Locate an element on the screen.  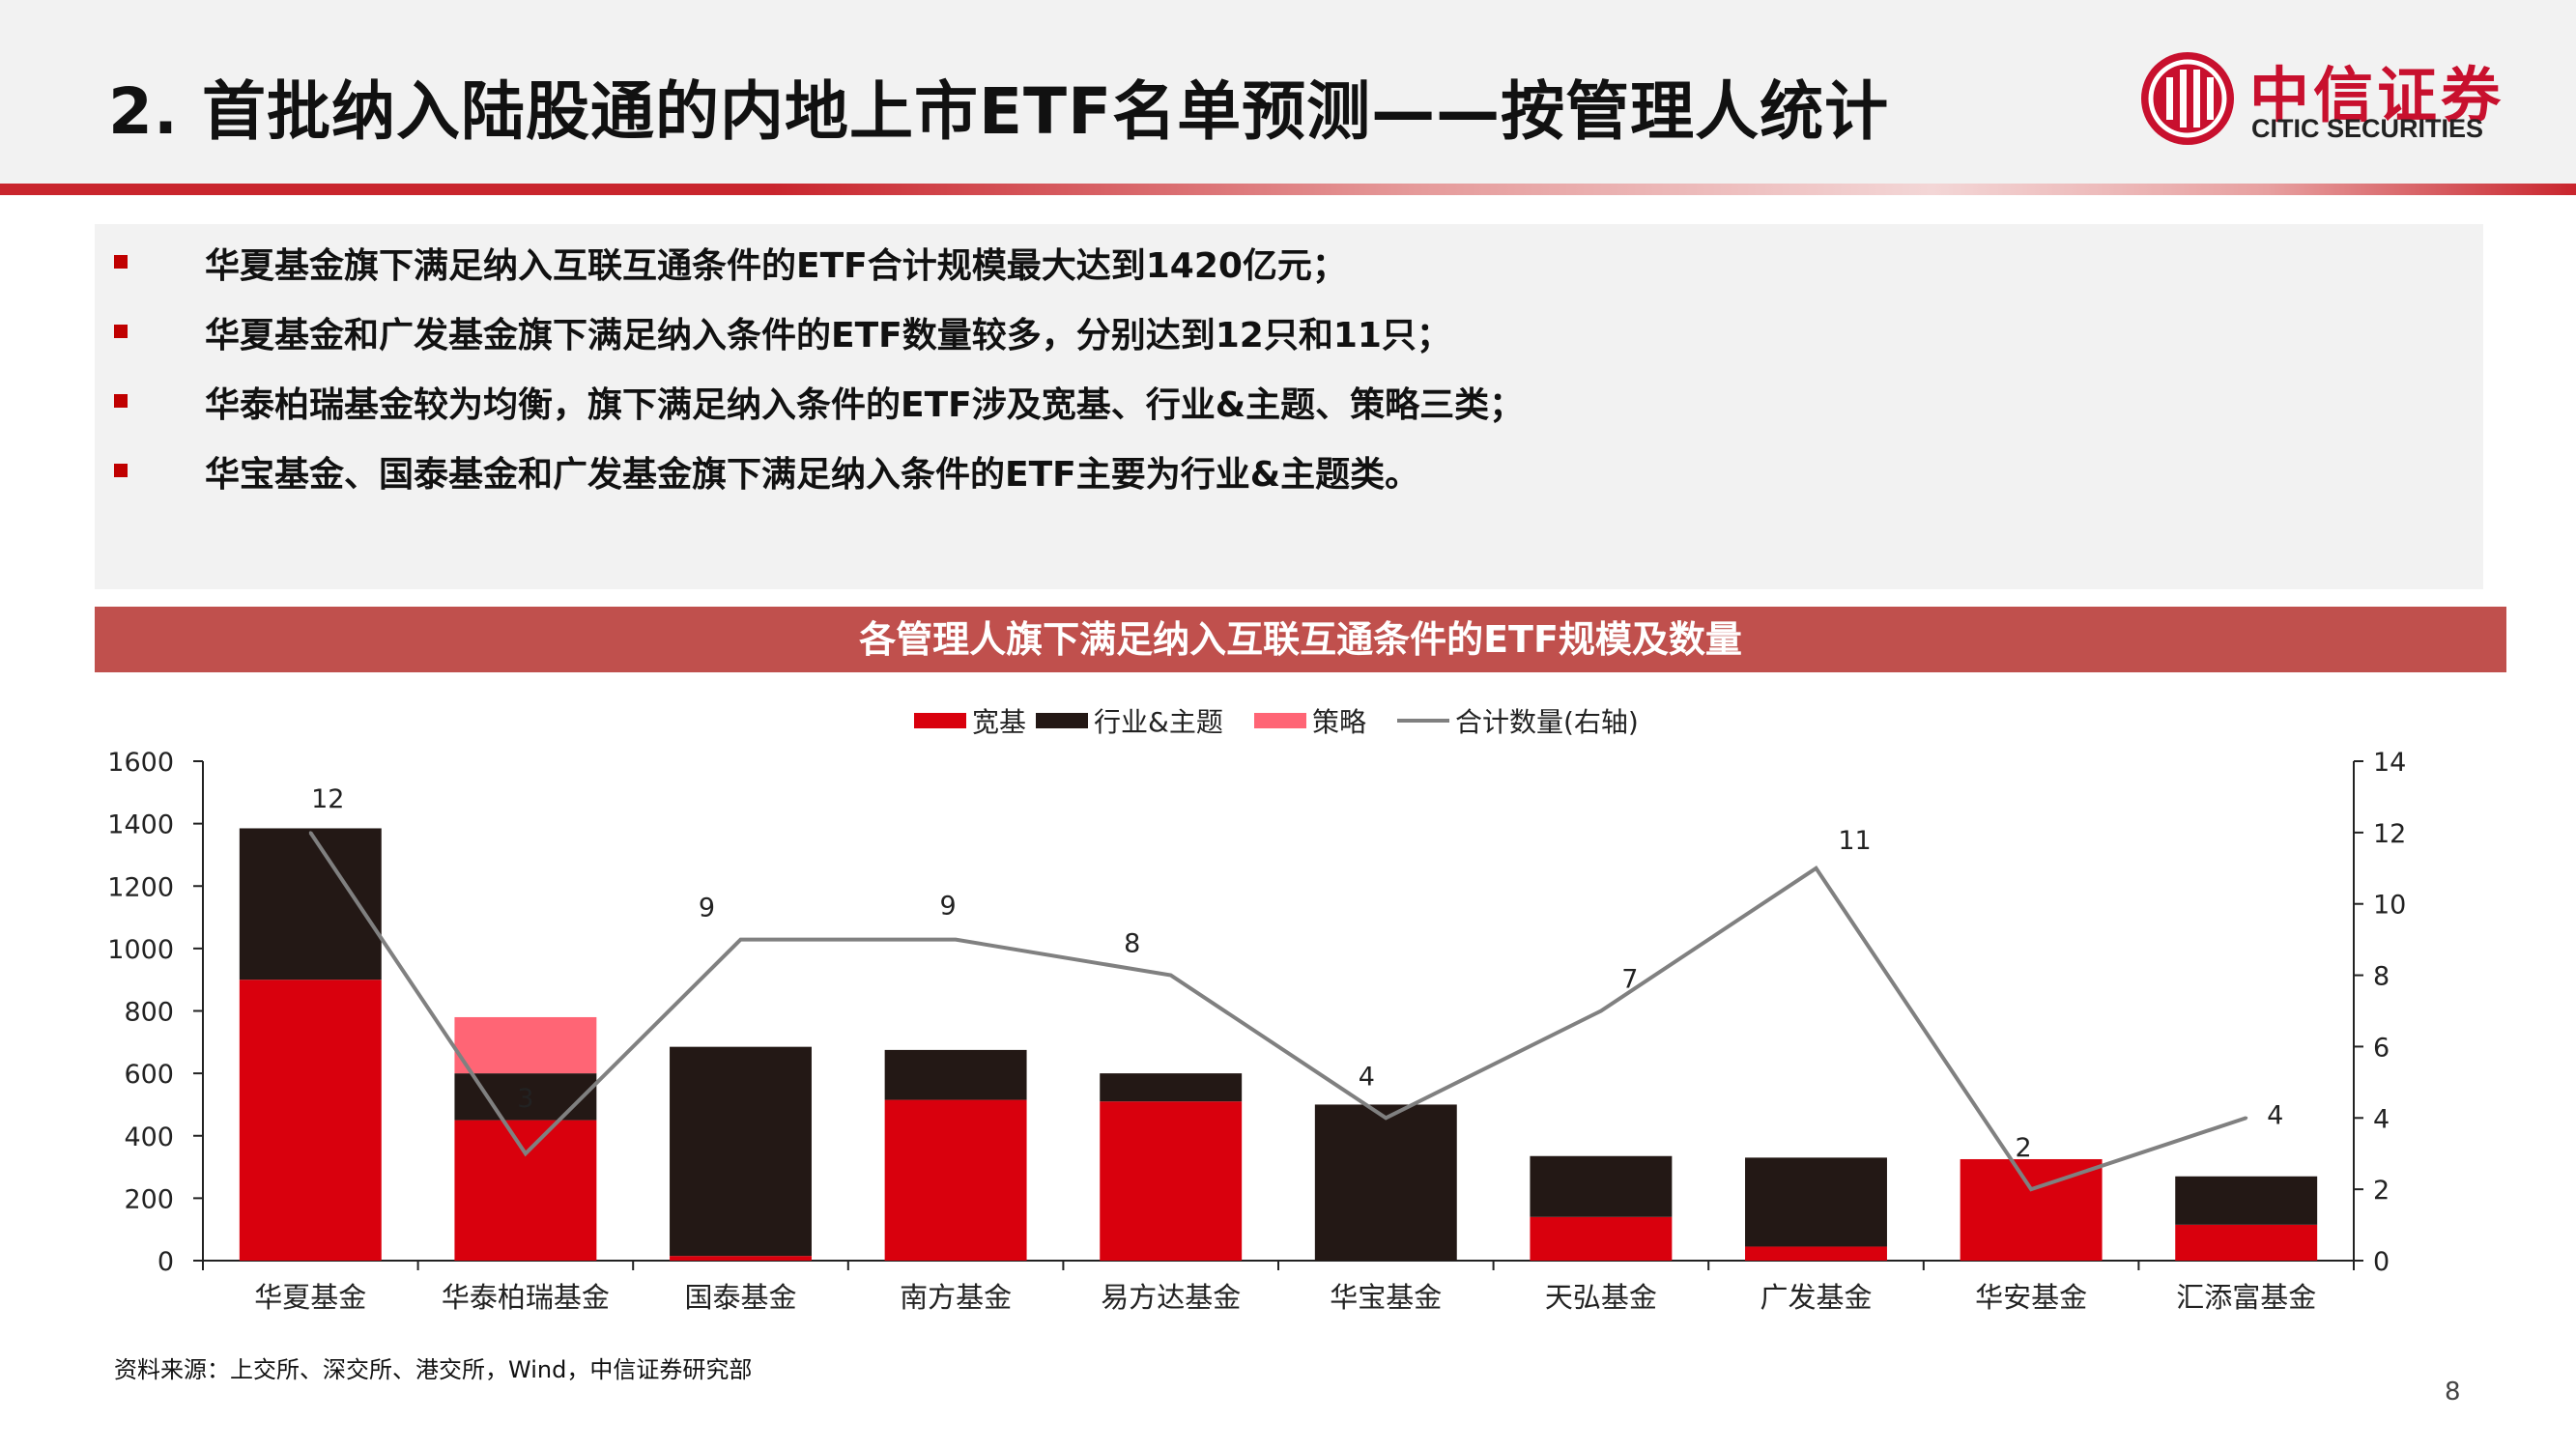
x-tick-label: 天弘基金 is located at coordinates (1601, 1297).